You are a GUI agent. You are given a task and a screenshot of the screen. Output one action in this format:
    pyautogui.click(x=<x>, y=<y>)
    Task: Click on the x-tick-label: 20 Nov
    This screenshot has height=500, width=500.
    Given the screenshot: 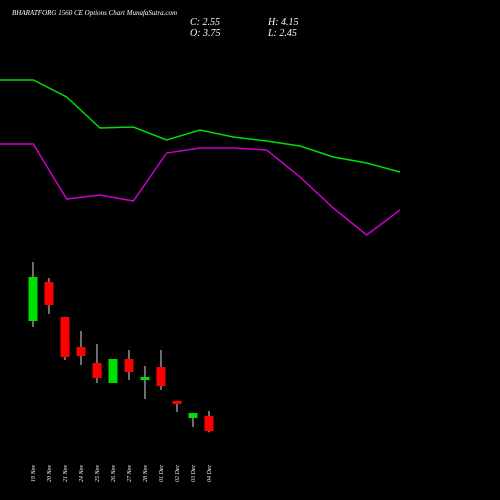 What is the action you would take?
    pyautogui.click(x=50, y=473)
    